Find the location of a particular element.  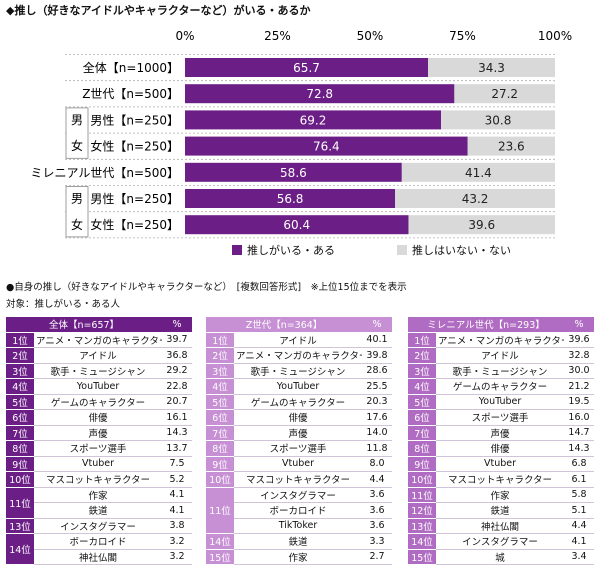

table-row: 4位 YouTuber 25.5 is located at coordinates (299, 386).